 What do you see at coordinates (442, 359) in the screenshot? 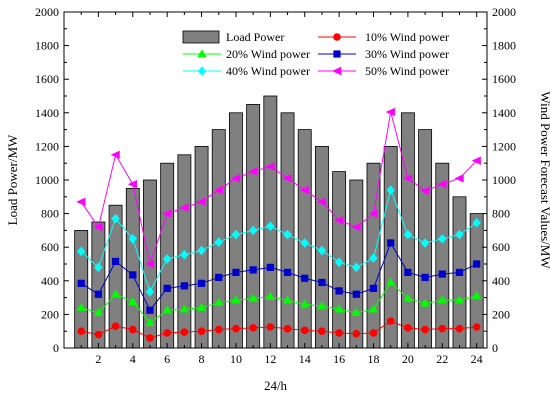
I see `x-tick-label-22: 22` at bounding box center [442, 359].